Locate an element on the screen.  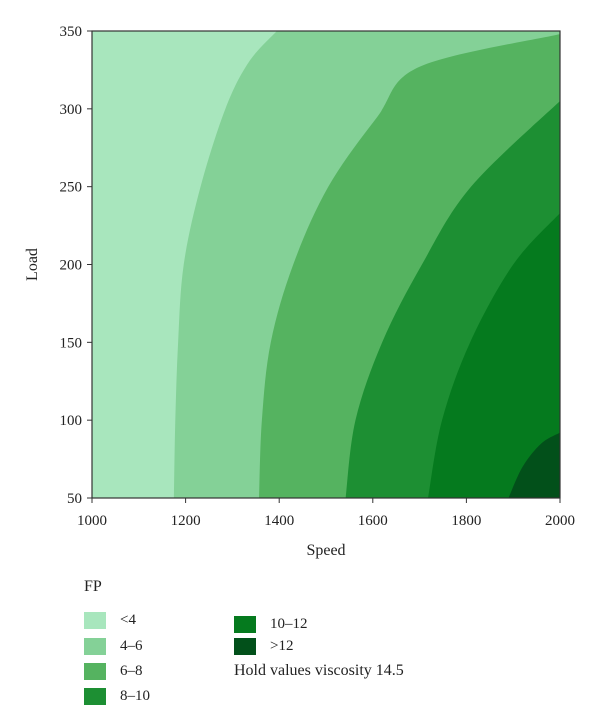
hold-values-note: Hold values viscosity 14.5 is located at coordinates (319, 670).